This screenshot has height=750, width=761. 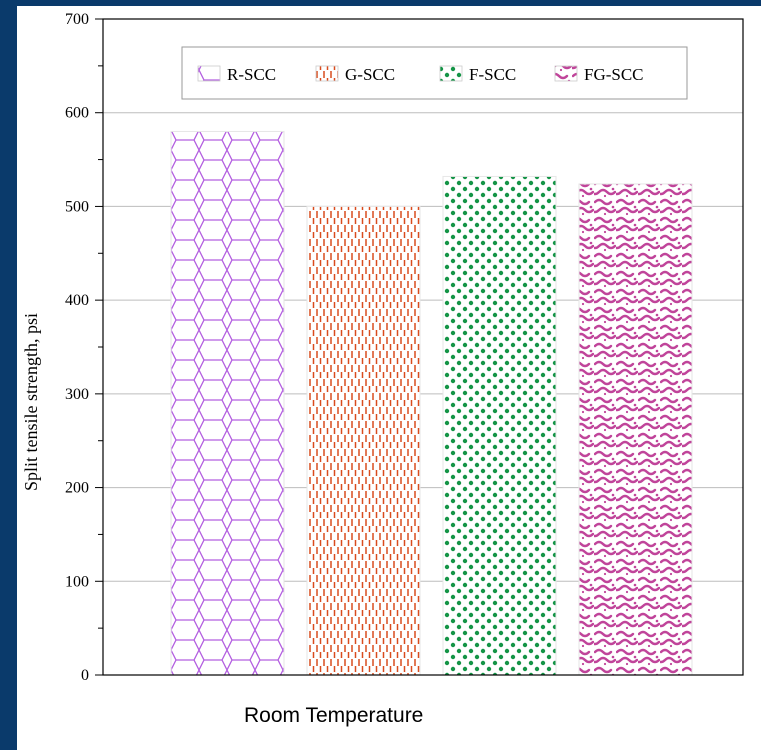 I want to click on y-tick-label: 600, so click(x=77, y=113).